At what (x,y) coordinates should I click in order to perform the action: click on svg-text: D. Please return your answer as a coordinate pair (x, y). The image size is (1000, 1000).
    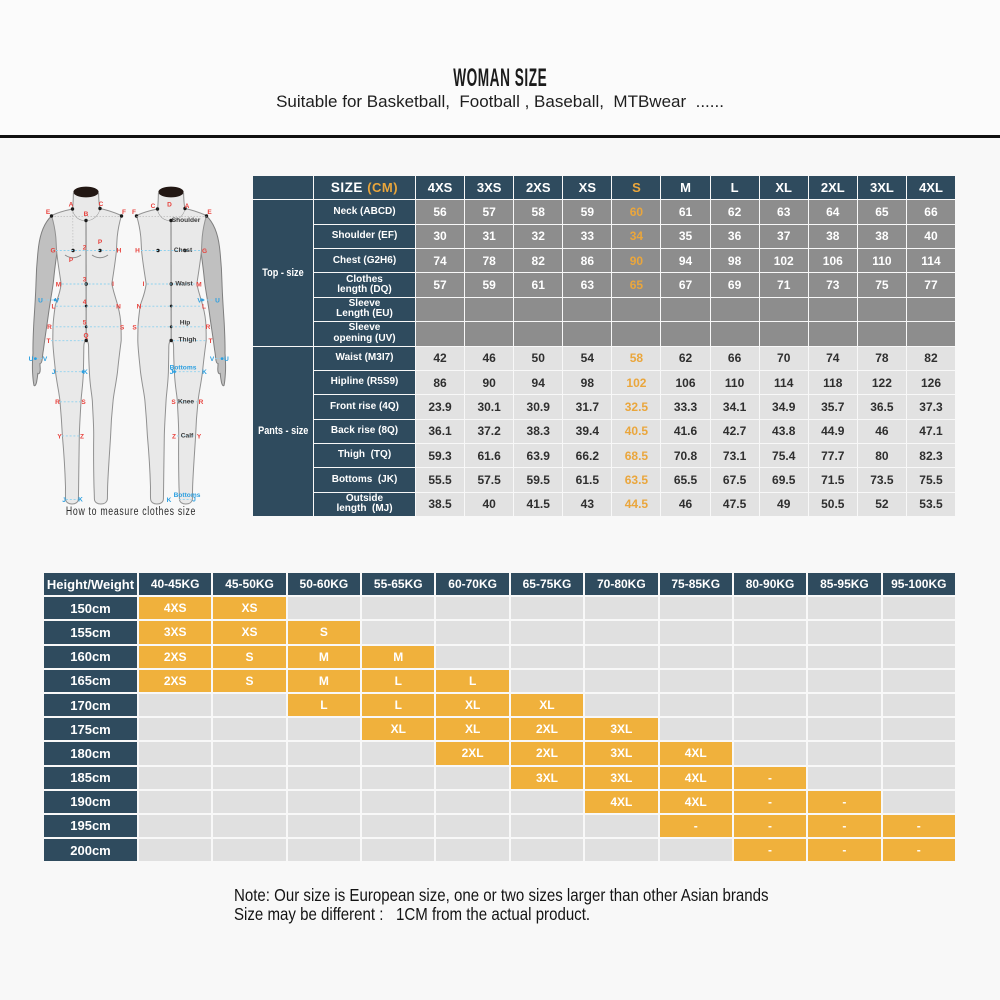
    Looking at the image, I should click on (169, 205).